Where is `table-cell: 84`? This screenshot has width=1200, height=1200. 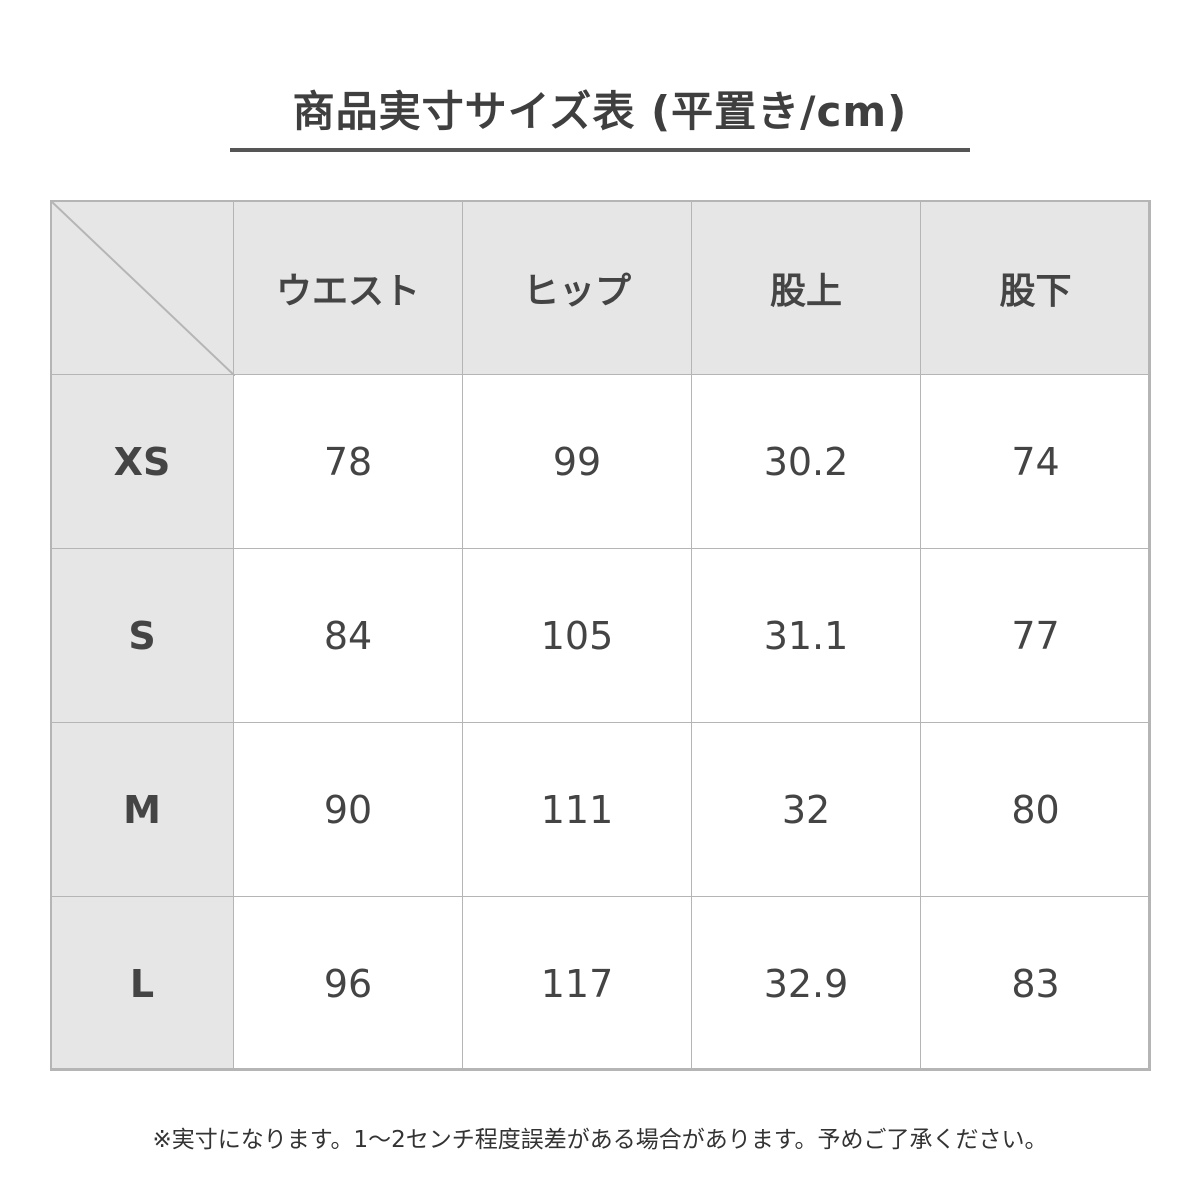 table-cell: 84 is located at coordinates (348, 635).